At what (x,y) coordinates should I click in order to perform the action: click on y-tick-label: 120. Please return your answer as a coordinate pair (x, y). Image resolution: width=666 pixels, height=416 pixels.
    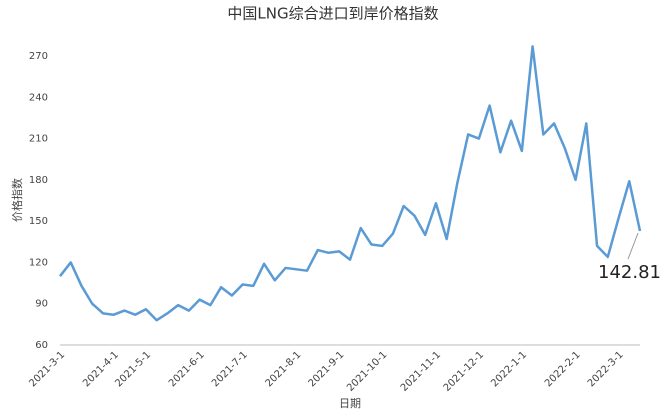
    Looking at the image, I should click on (38, 262).